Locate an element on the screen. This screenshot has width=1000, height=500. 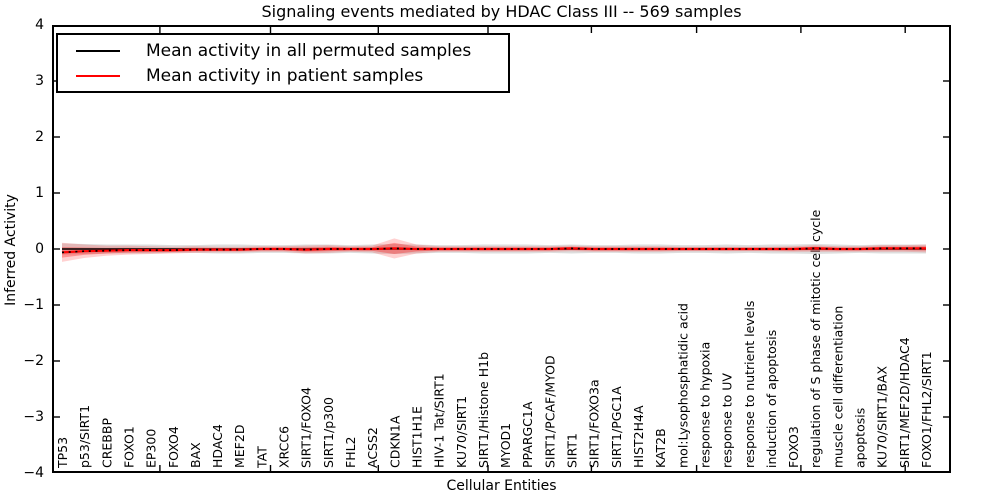
x-tick-label: MYOD1 is located at coordinates (505, 445).